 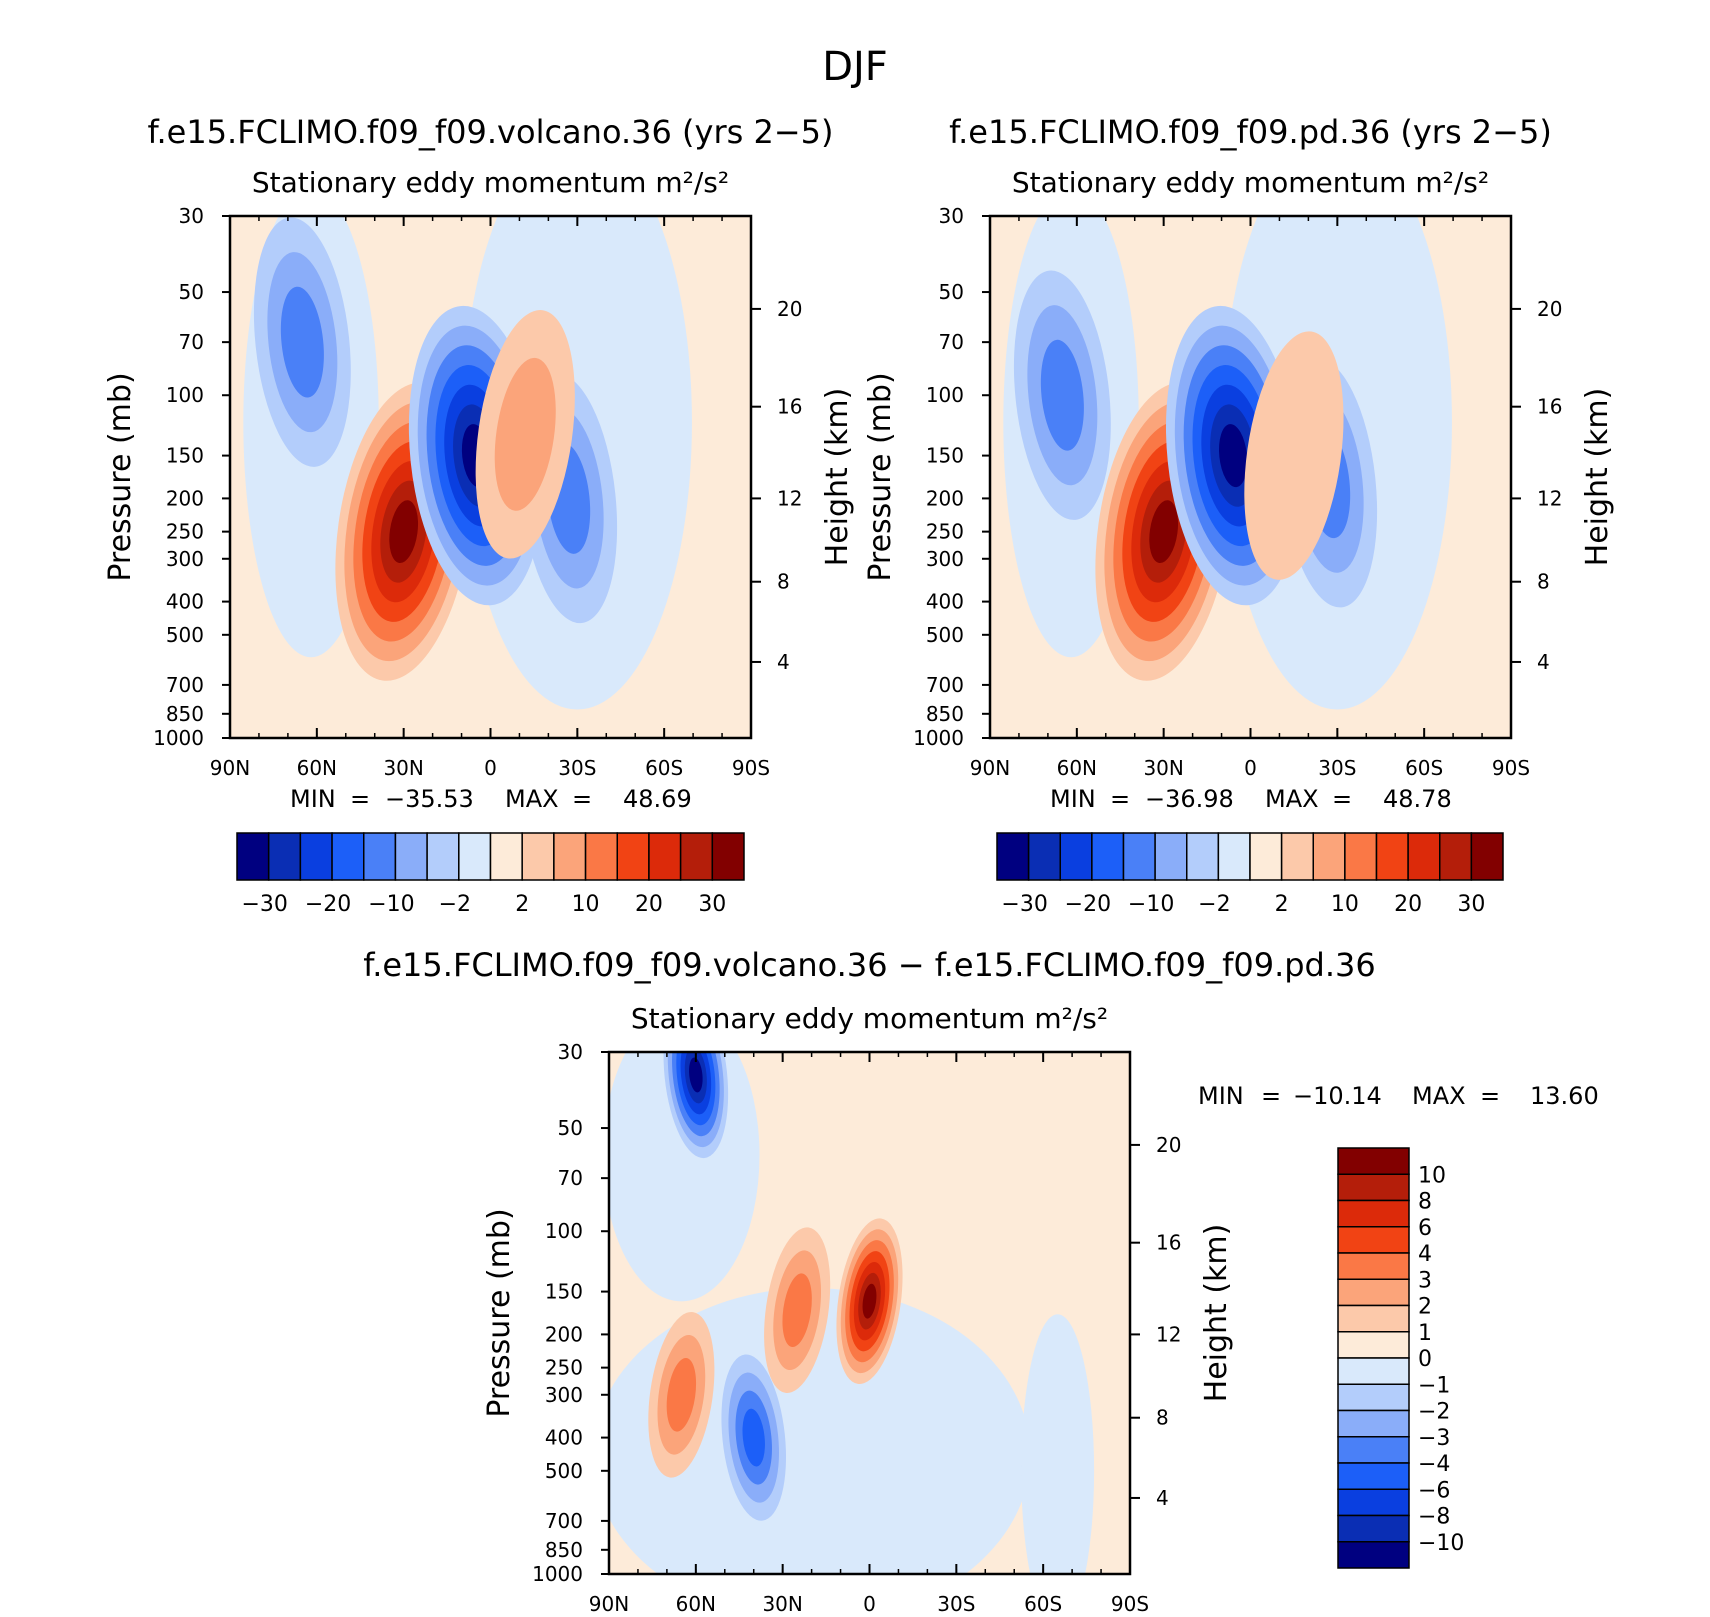 I want to click on figure-title: DJF, so click(x=855, y=67).